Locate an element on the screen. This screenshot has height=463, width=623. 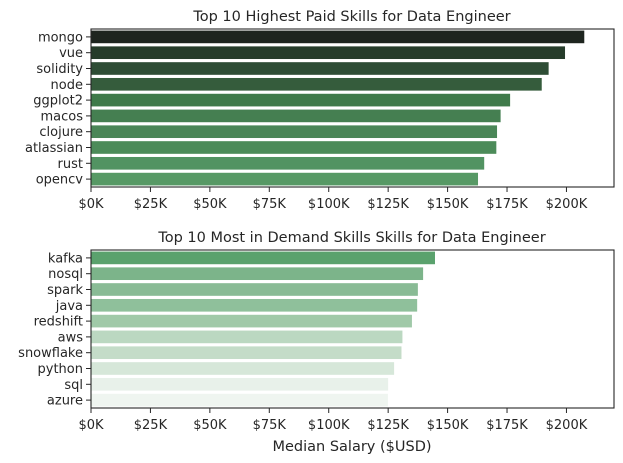
in-demand-ytick-label-spark: spark is located at coordinates (65, 290).